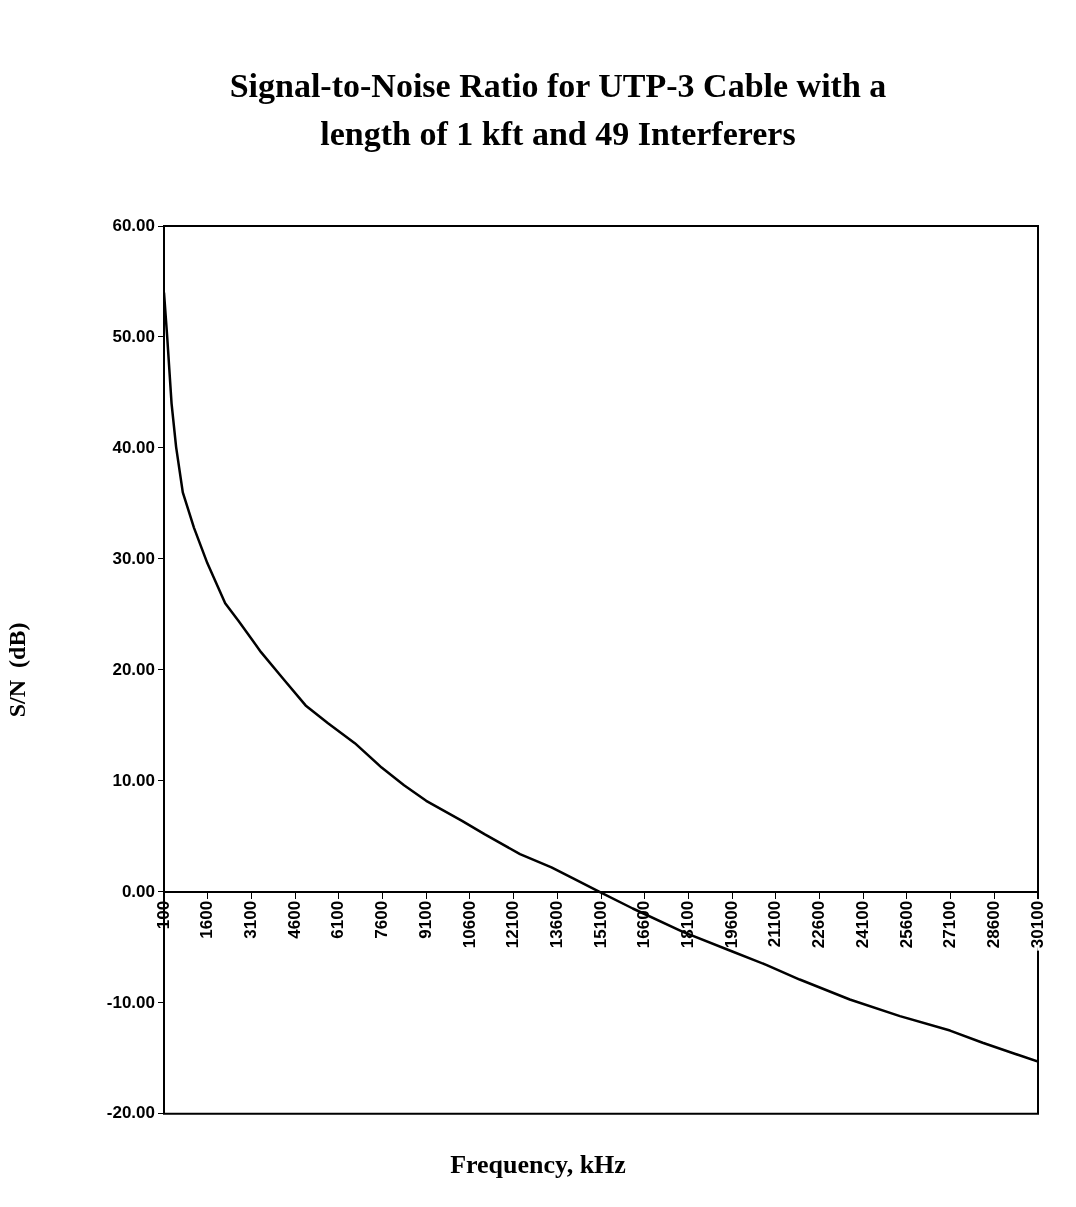 This screenshot has width=1076, height=1207. I want to click on x-tick-label: 21100, so click(775, 924).